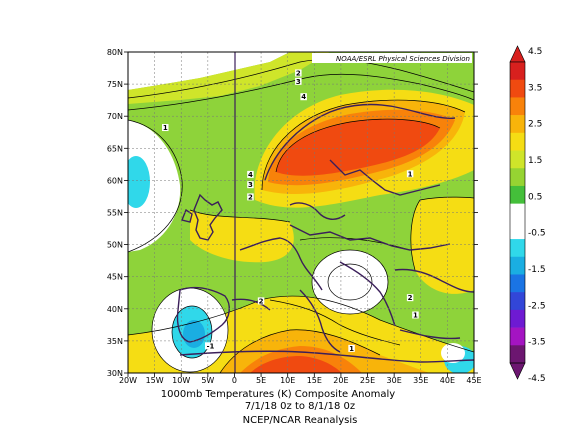  I want to click on contour-label: -1, so click(211, 346).